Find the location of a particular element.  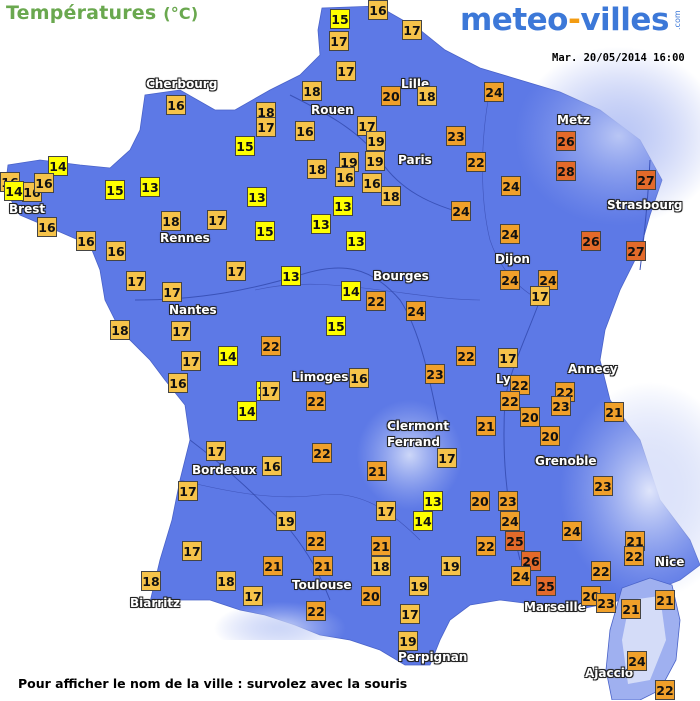

temperature-marker: 27 is located at coordinates (636, 251).